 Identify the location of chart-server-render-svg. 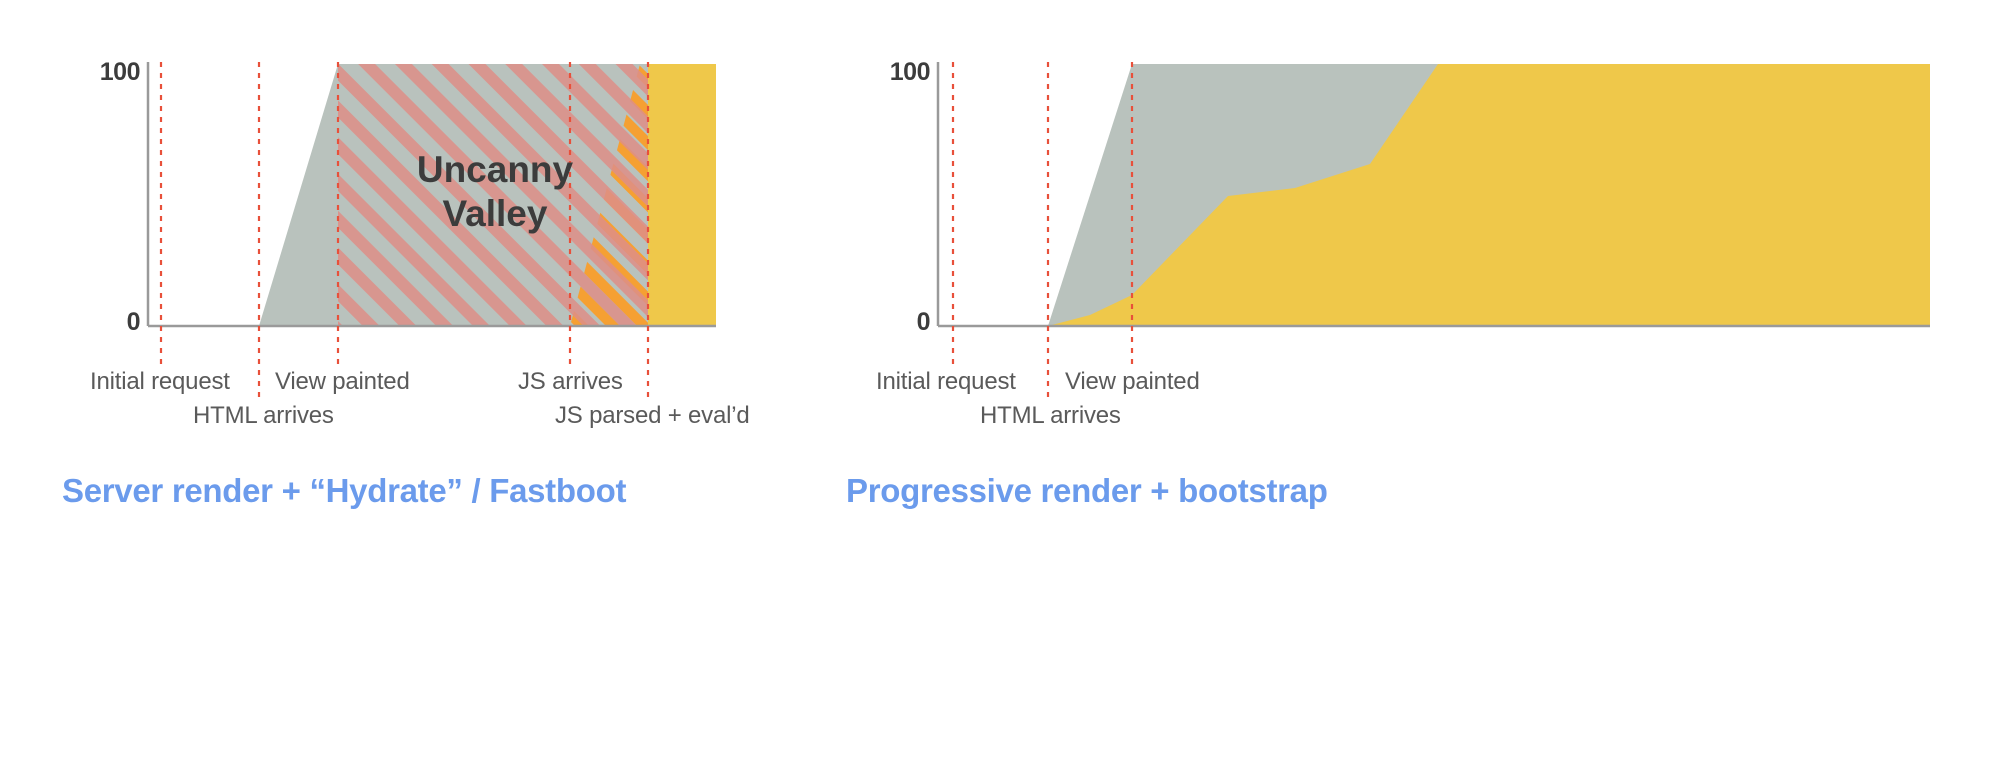
(431, 231).